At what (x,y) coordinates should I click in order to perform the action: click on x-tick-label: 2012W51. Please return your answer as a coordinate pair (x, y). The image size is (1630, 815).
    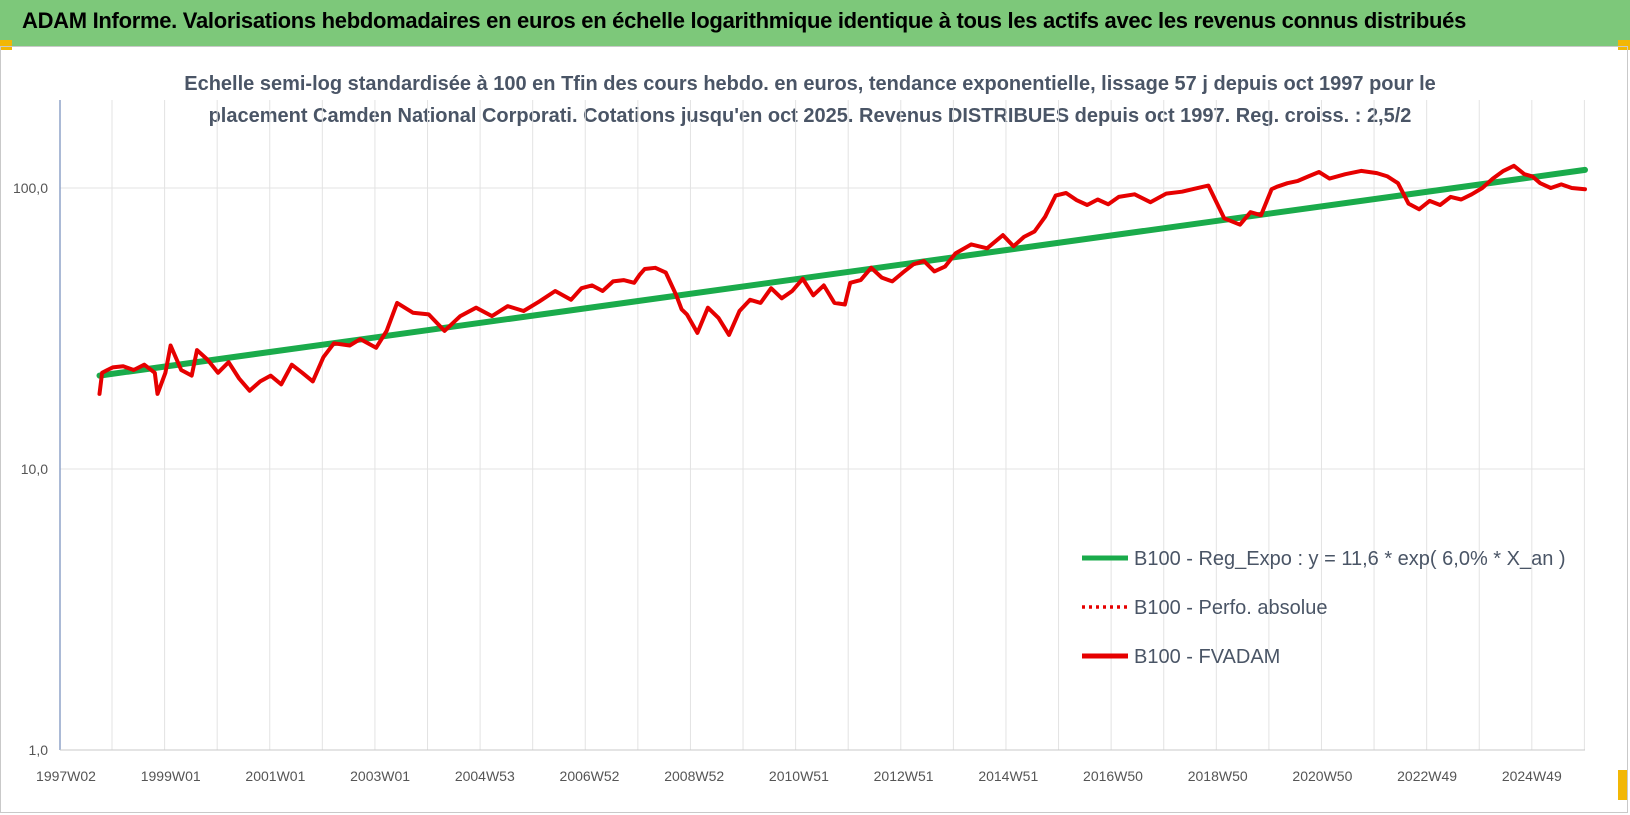
    Looking at the image, I should click on (904, 776).